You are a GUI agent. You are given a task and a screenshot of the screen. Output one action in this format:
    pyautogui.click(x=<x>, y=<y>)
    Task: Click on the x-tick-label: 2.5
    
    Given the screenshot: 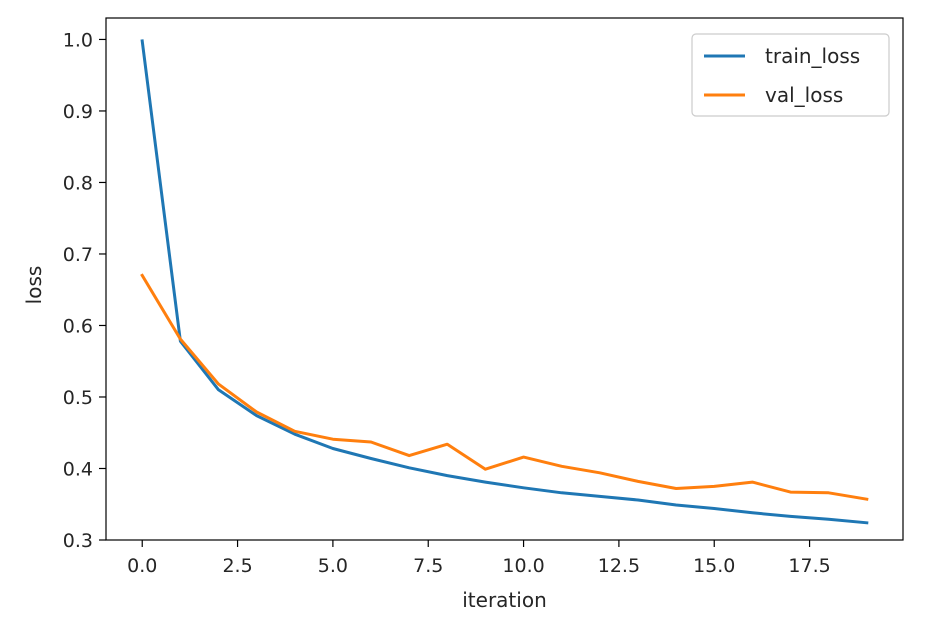 What is the action you would take?
    pyautogui.click(x=237, y=566)
    